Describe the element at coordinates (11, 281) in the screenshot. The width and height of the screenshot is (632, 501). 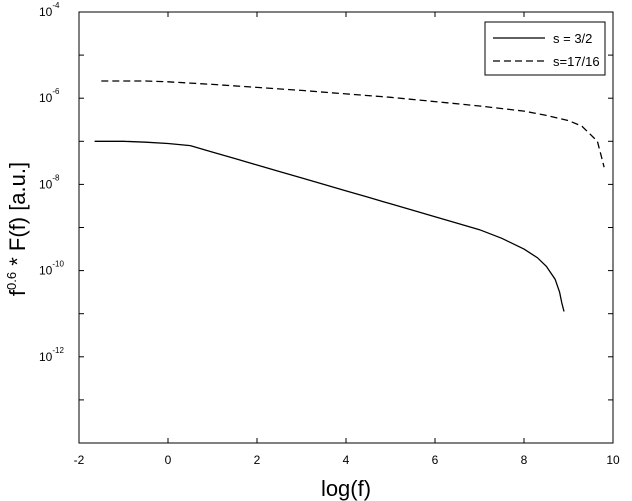
I see `y-axis-label-exponent: 0.6` at that location.